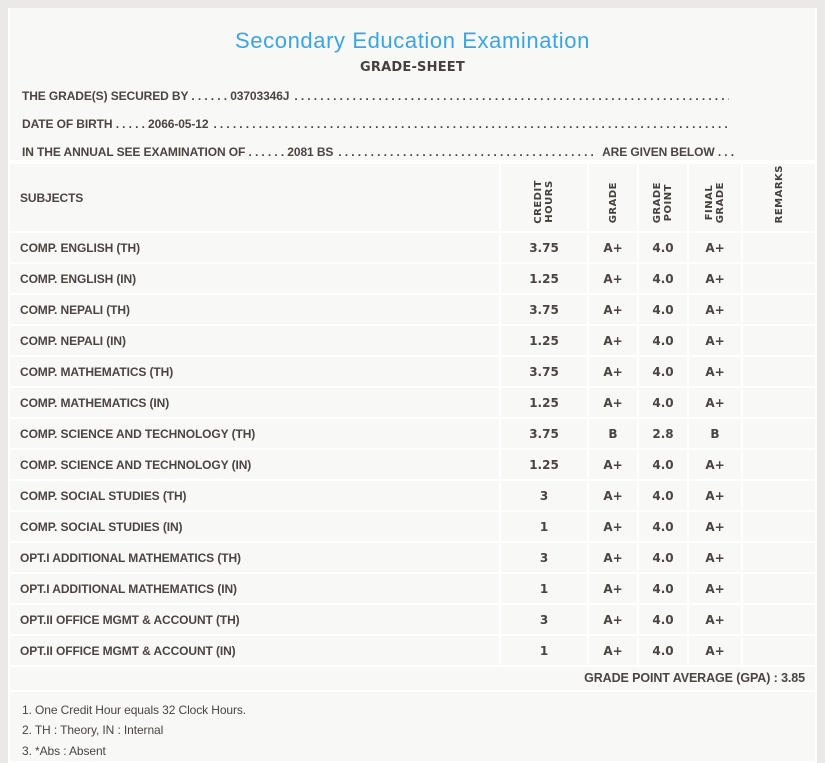  I want to click on table-row: COMP. ENGLISH (IN) 1.25 A+ 4.0 A+, so click(412, 279).